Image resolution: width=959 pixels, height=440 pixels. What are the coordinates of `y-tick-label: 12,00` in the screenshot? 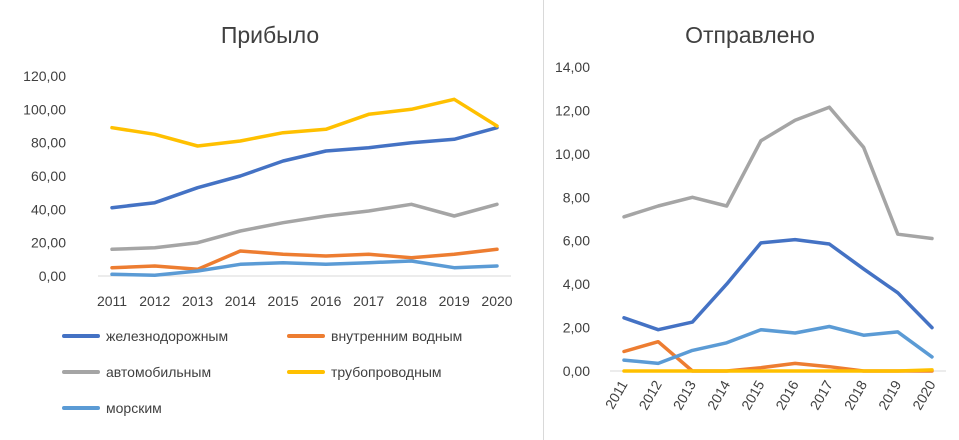 It's located at (572, 110).